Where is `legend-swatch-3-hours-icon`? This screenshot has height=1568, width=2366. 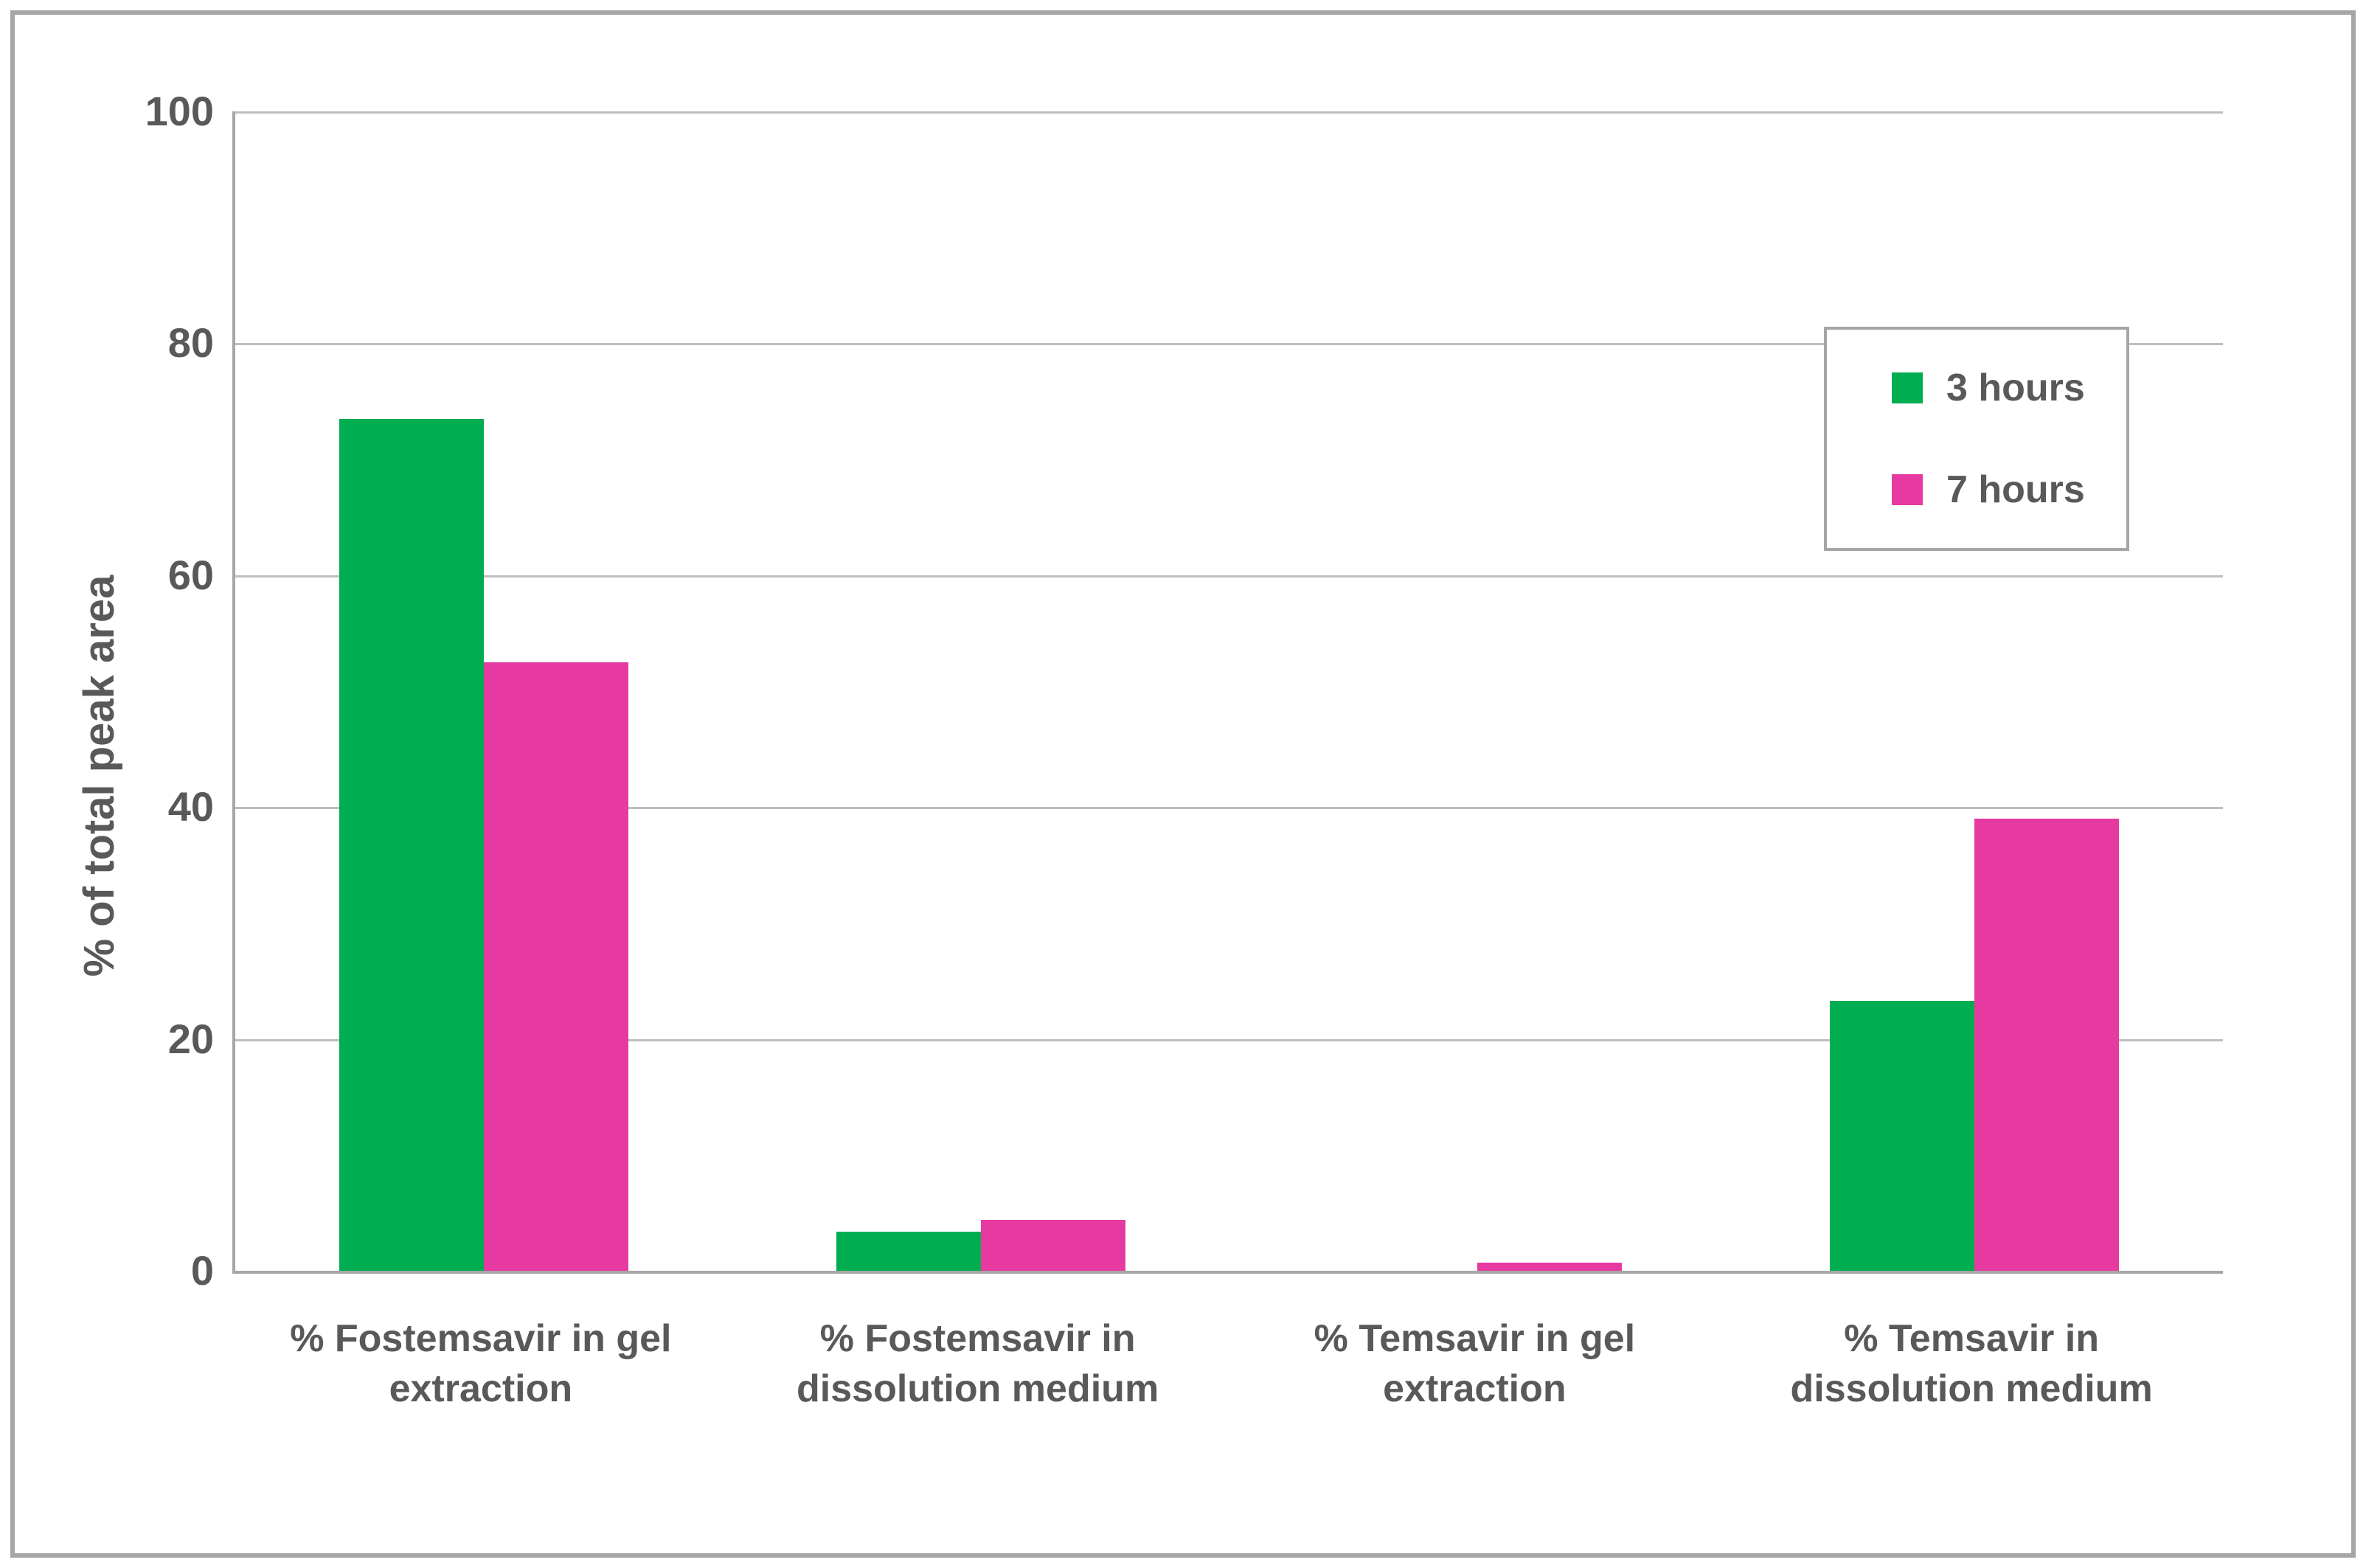 legend-swatch-3-hours-icon is located at coordinates (1907, 387).